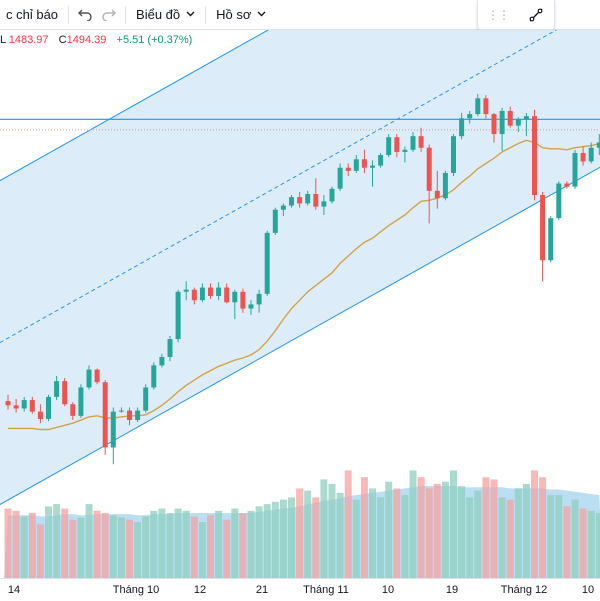 The height and width of the screenshot is (601, 600). Describe the element at coordinates (205, 15) in the screenshot. I see `toolbar-divider` at that location.